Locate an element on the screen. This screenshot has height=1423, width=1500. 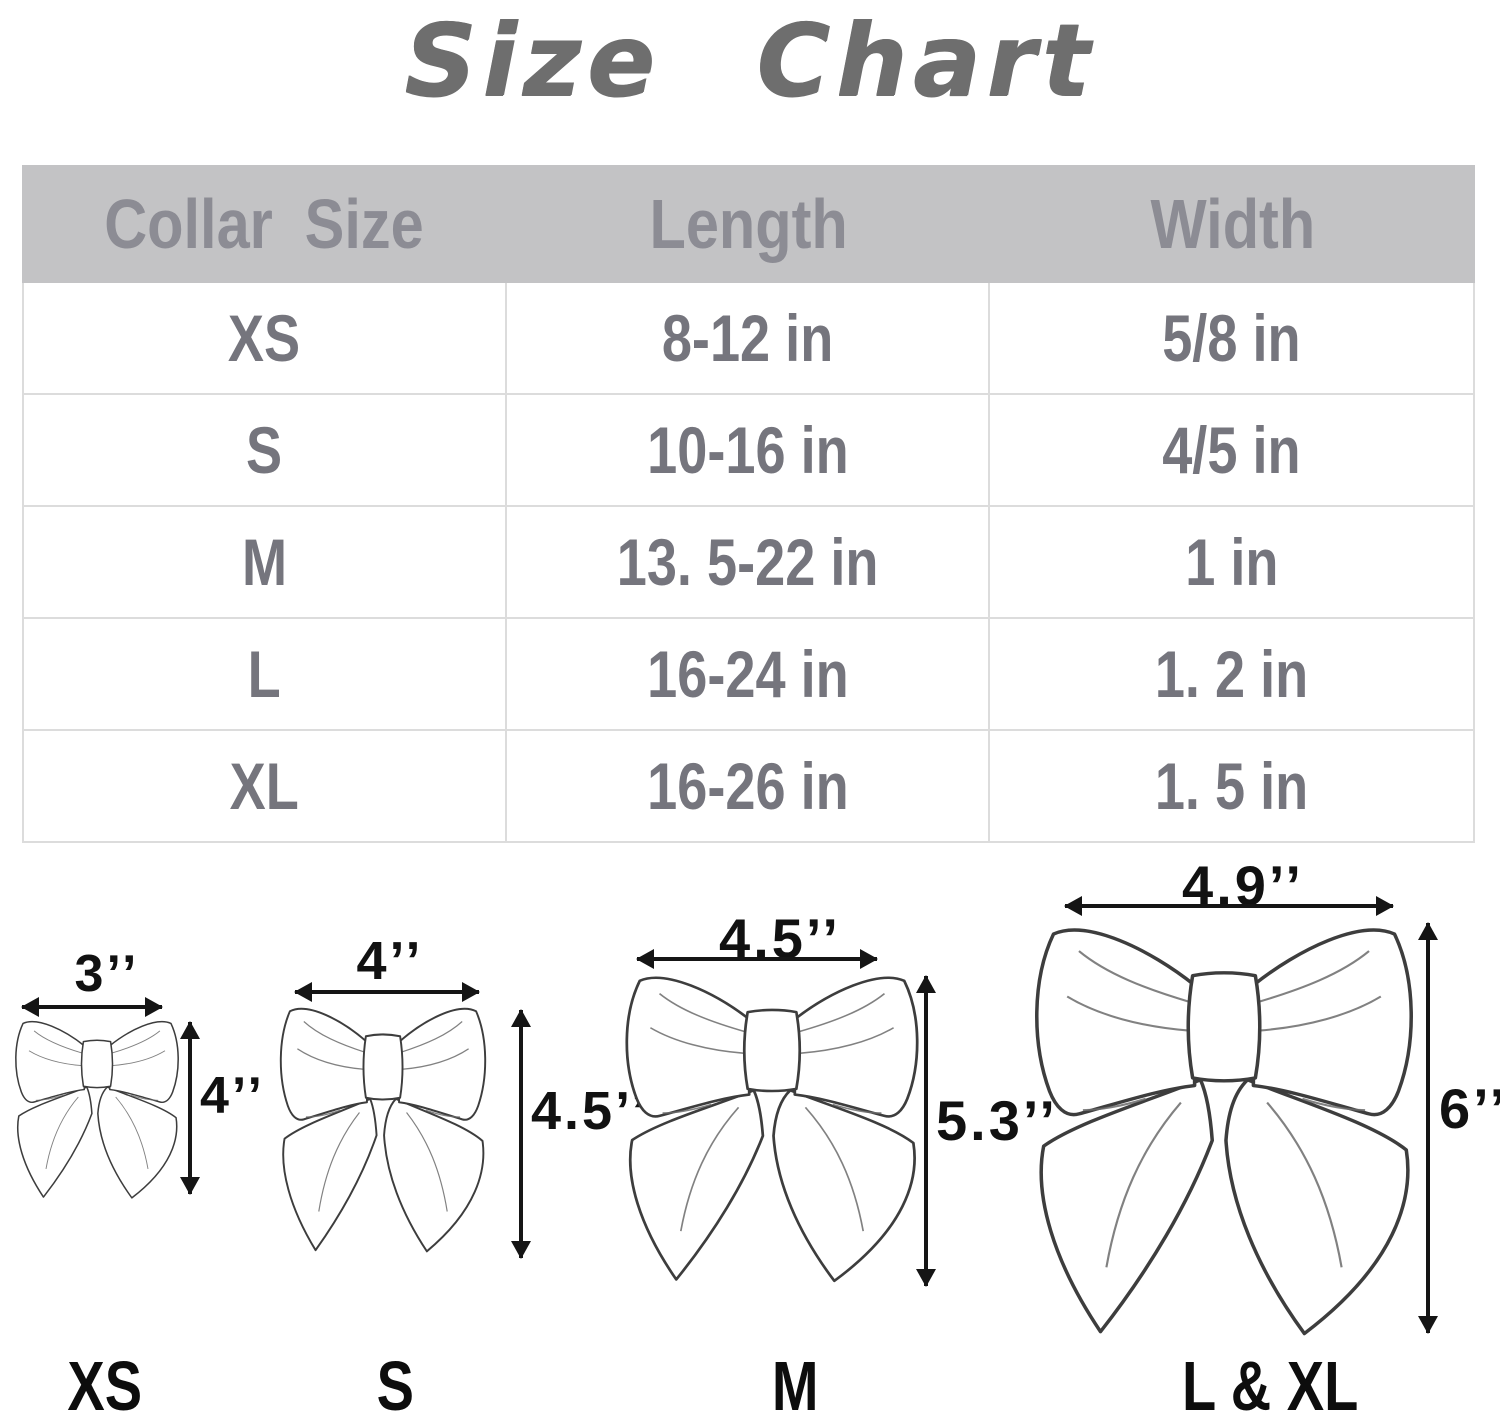
table-row: XL 16-26 in 1. 5 in is located at coordinates (748, 787).